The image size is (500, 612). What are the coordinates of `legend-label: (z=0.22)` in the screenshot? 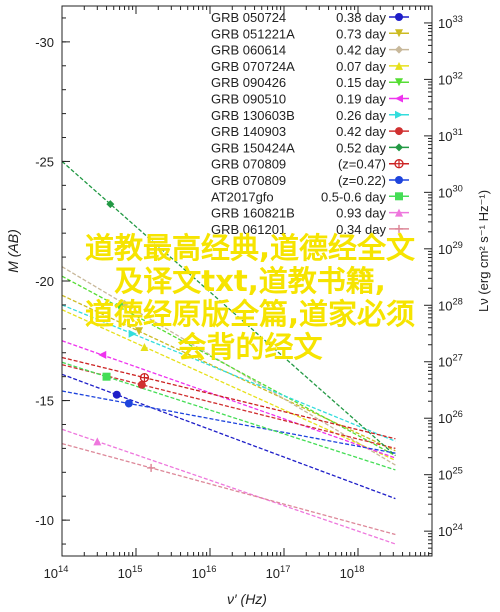 It's located at (362, 180).